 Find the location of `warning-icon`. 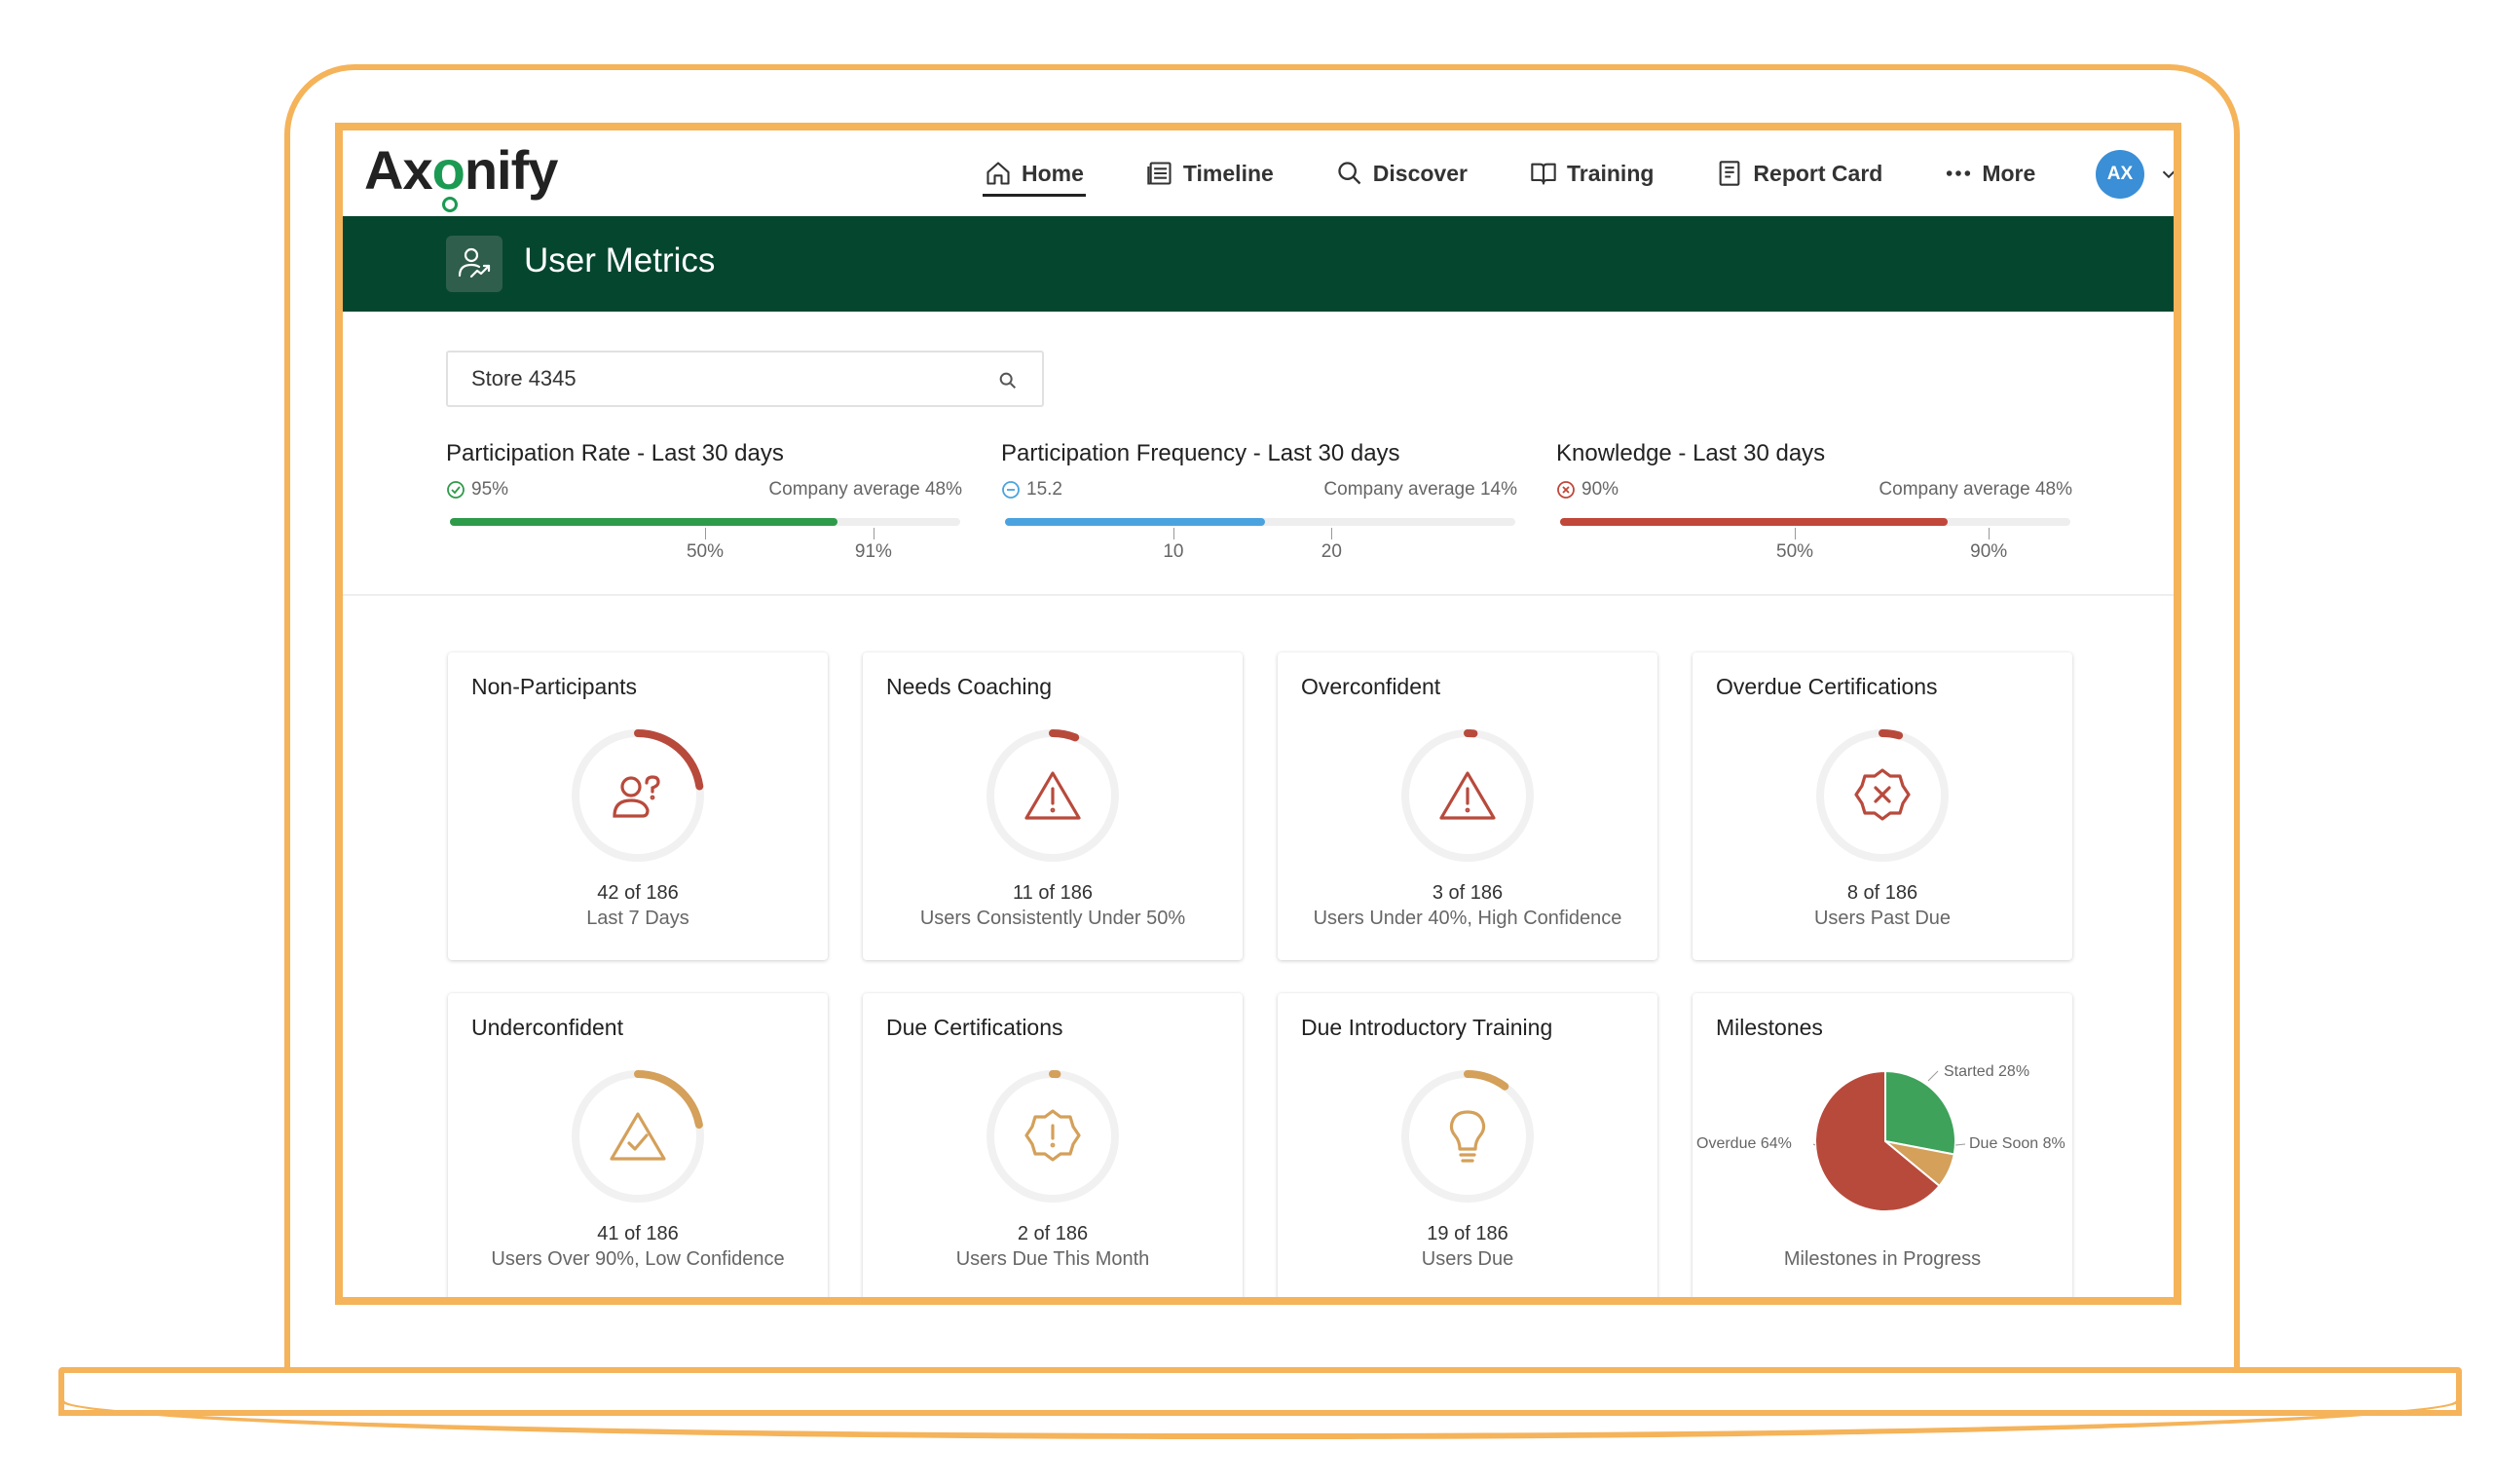

warning-icon is located at coordinates (1053, 795).